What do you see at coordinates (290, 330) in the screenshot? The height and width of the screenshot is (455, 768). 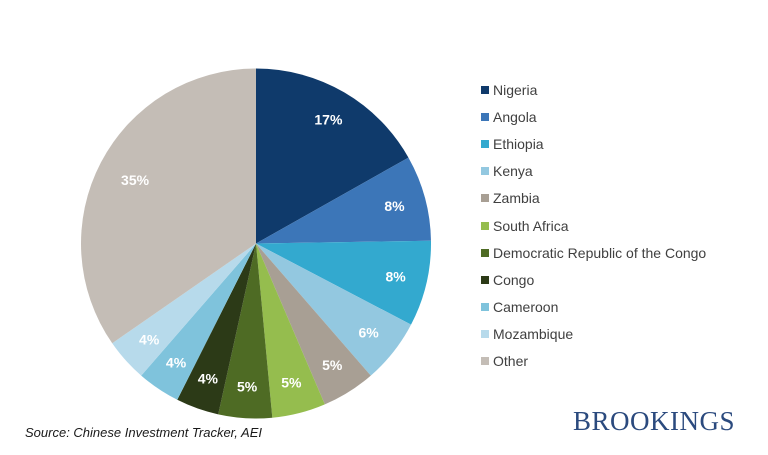 I see `pie-slice-south-africa` at bounding box center [290, 330].